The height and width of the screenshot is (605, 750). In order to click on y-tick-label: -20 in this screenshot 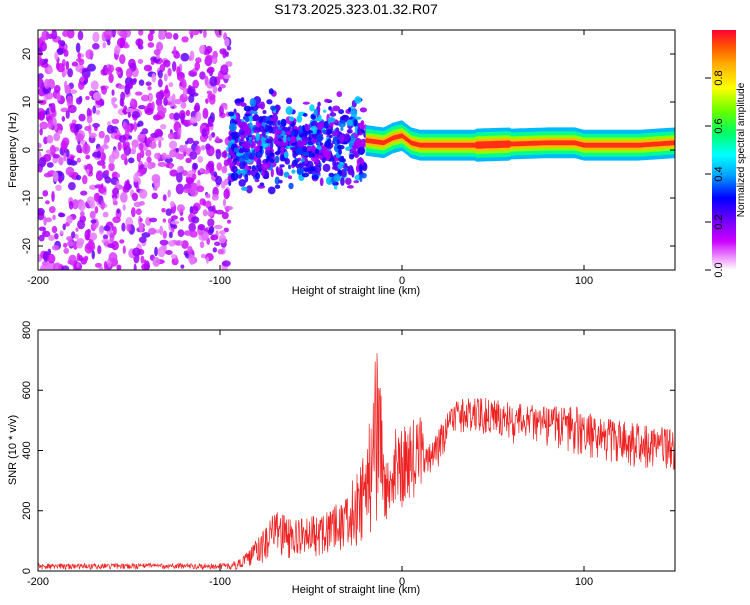, I will do `click(27, 246)`.